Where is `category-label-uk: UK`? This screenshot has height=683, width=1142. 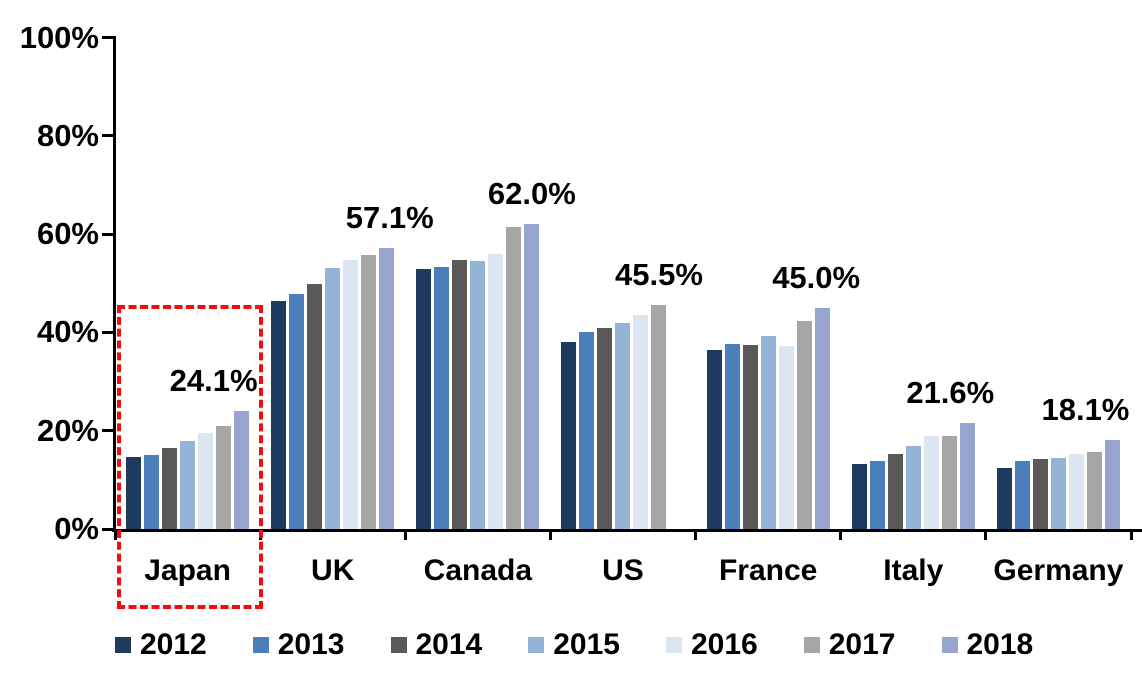 category-label-uk: UK is located at coordinates (333, 570).